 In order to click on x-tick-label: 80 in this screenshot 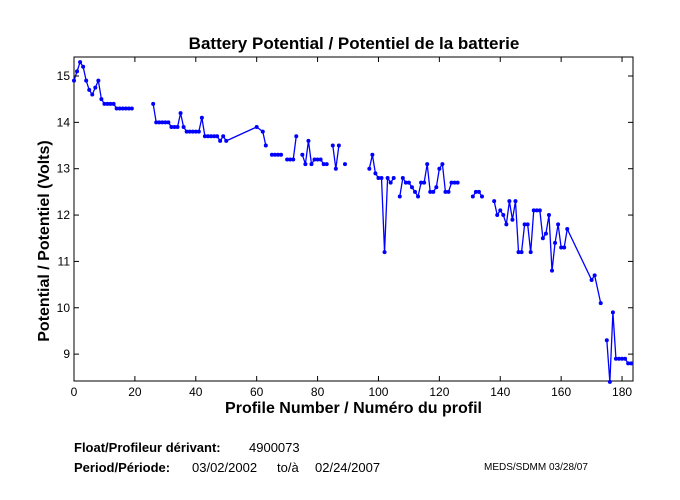, I will do `click(318, 392)`.